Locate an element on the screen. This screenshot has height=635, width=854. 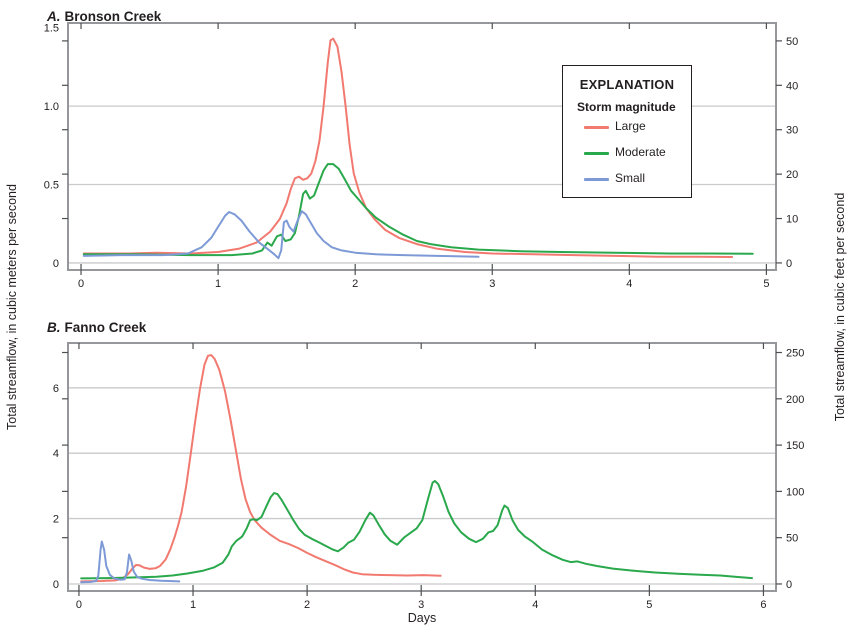
panel-a-y-left-tick-label: 1.5 is located at coordinates (51, 29).